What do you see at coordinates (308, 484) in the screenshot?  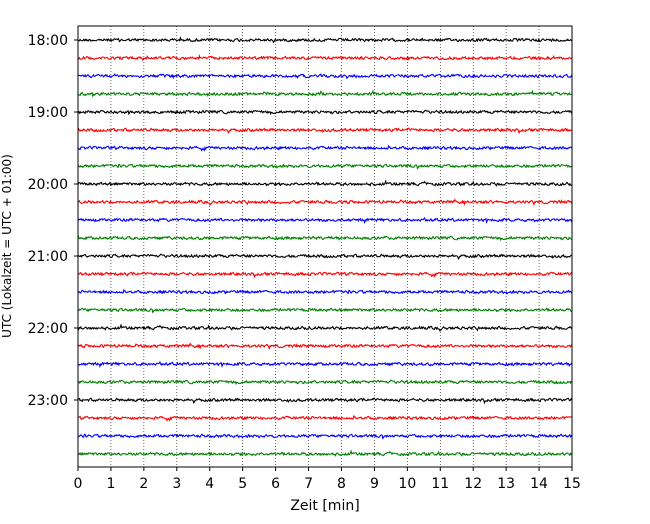 I see `x-tick-label: 7` at bounding box center [308, 484].